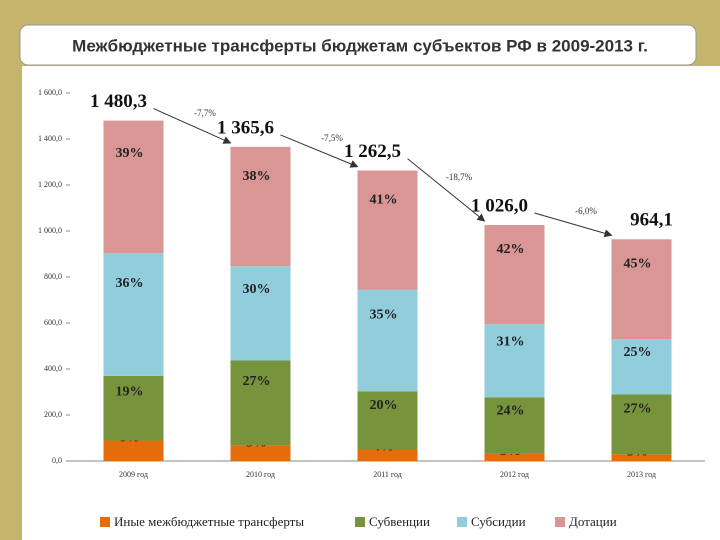 Image resolution: width=720 pixels, height=540 pixels. Describe the element at coordinates (499, 205) in the screenshot. I see `total-label: 1 026,0` at that location.